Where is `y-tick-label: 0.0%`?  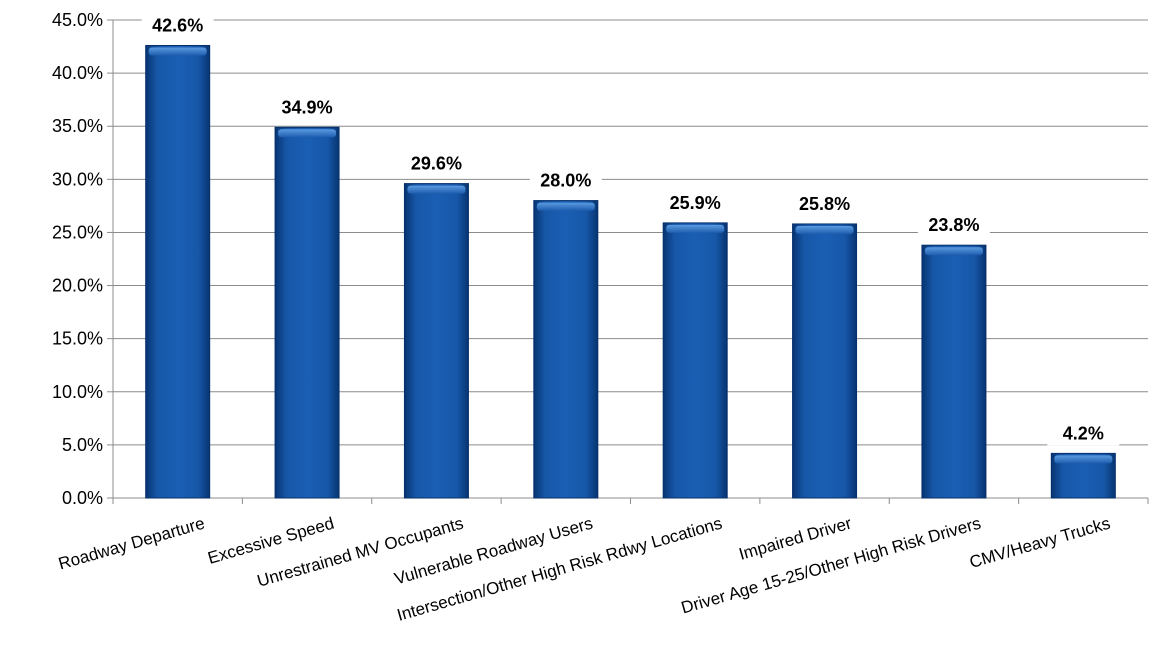
y-tick-label: 0.0% is located at coordinates (82, 498).